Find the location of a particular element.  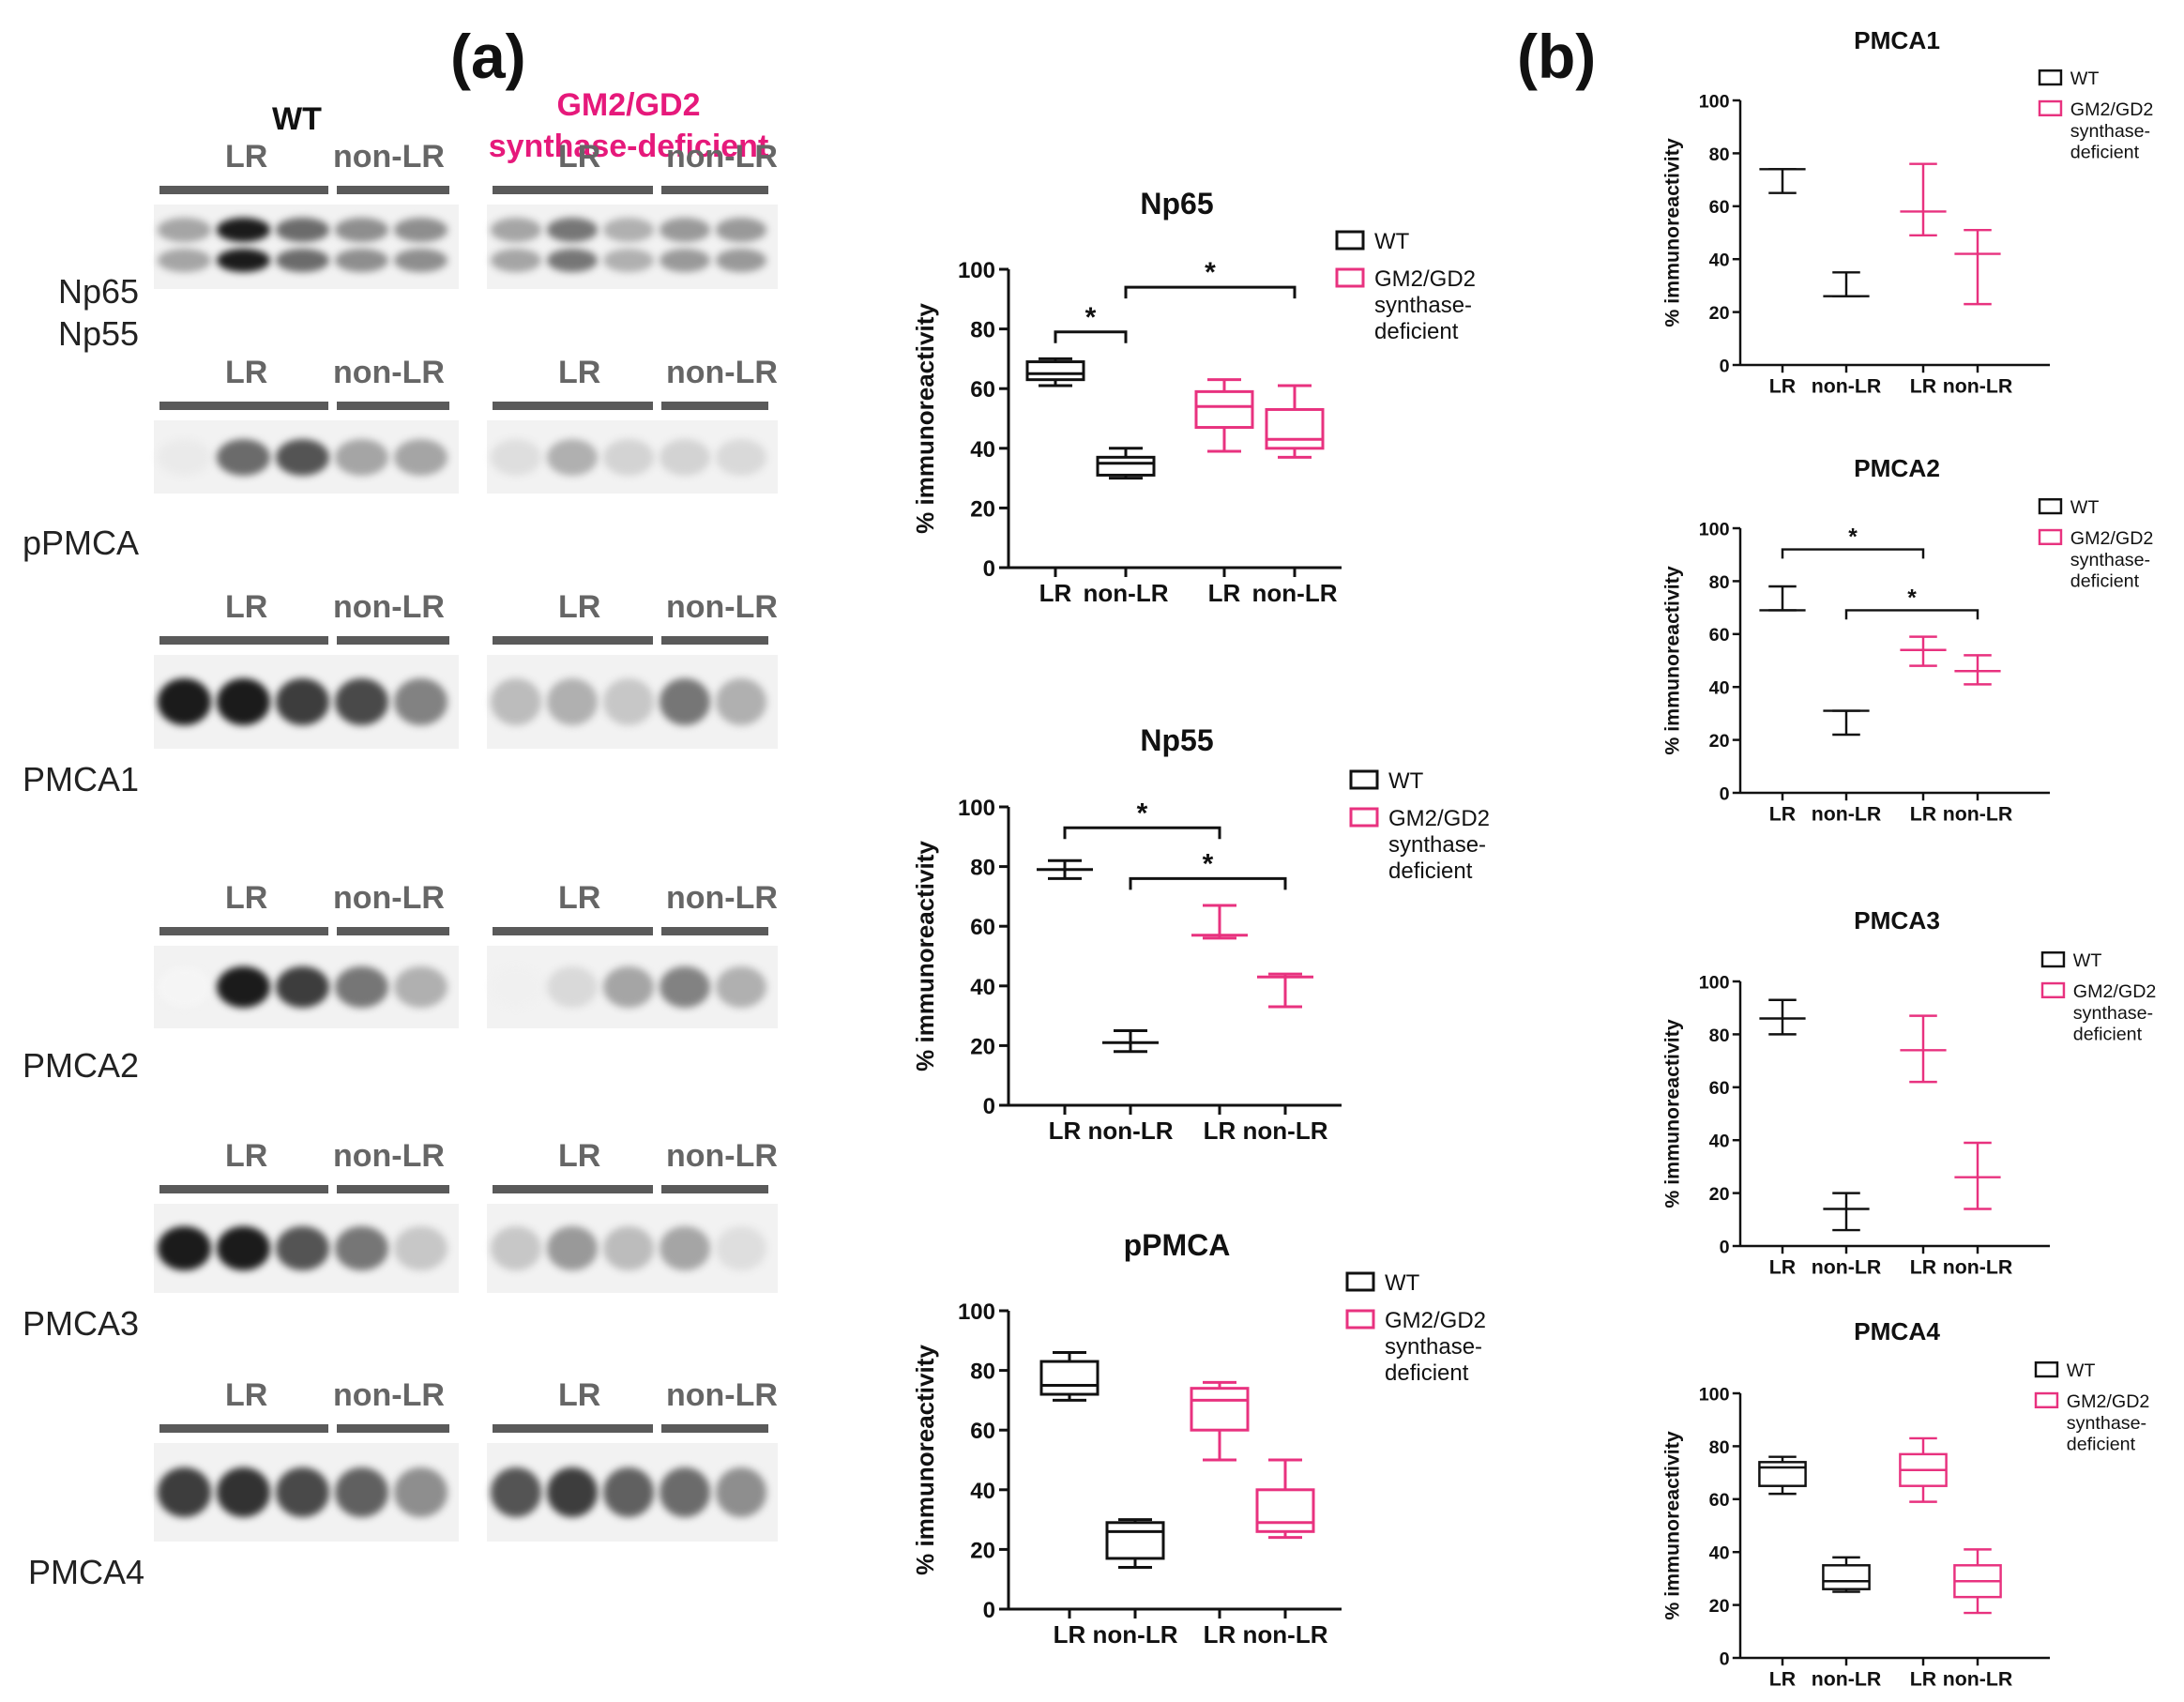

blot-protein-label: PMCA4 is located at coordinates (86, 1572).